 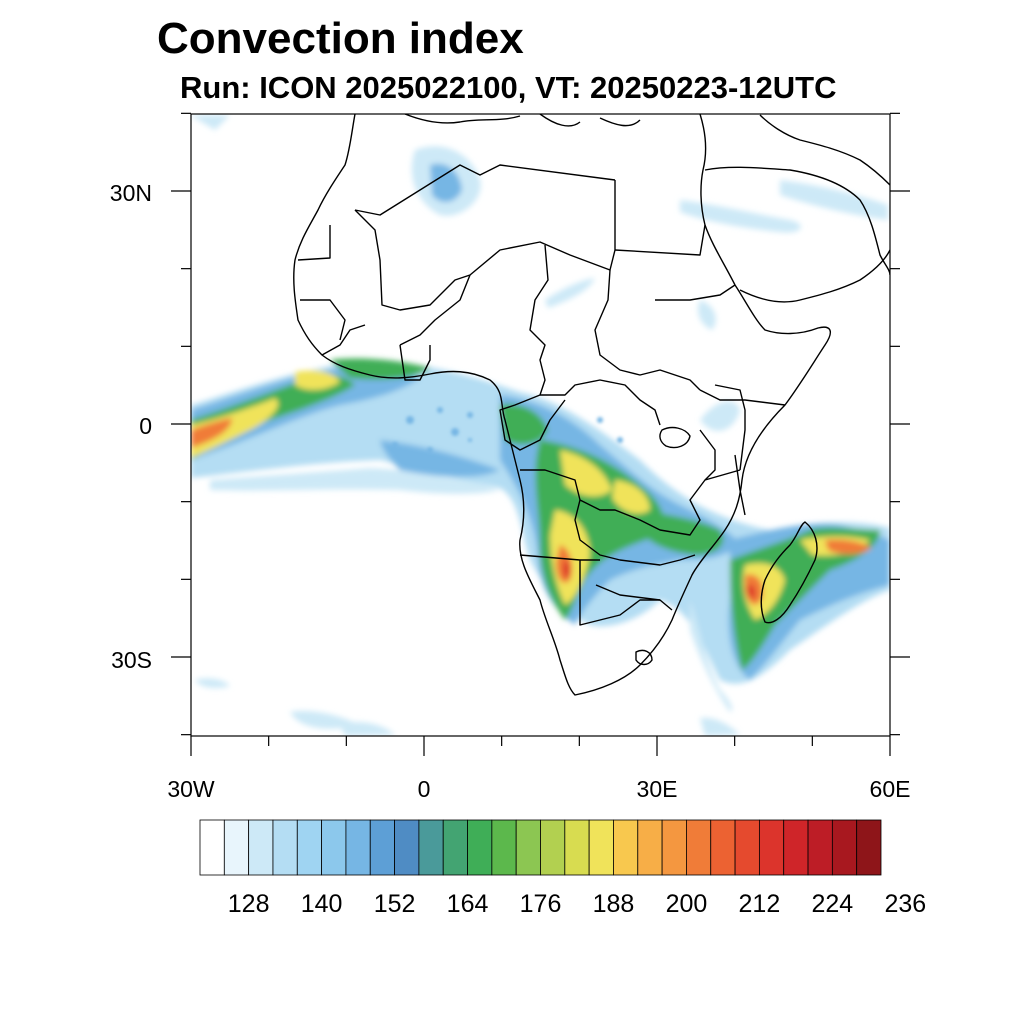 I want to click on colorbar-label: 236, so click(x=905, y=904).